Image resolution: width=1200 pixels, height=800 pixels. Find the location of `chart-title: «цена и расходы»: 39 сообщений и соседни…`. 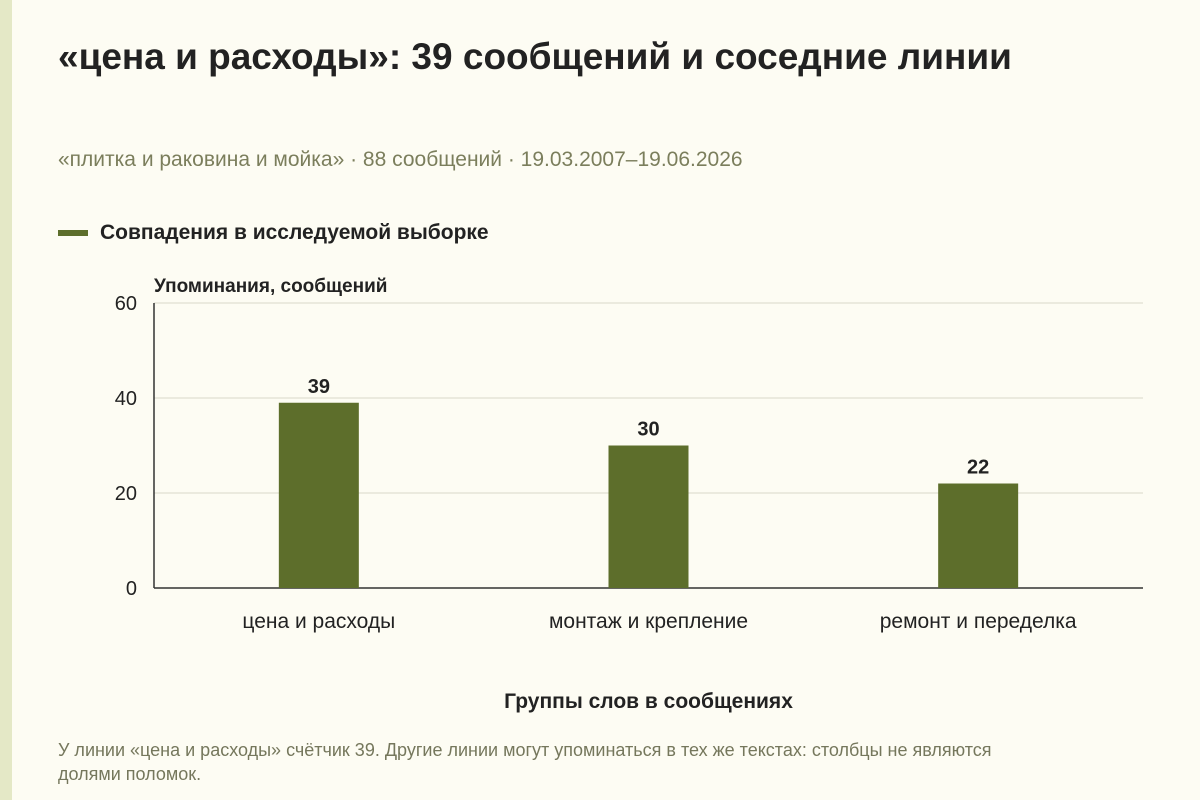

chart-title: «цена и расходы»: 39 сообщений и соседни… is located at coordinates (535, 56).